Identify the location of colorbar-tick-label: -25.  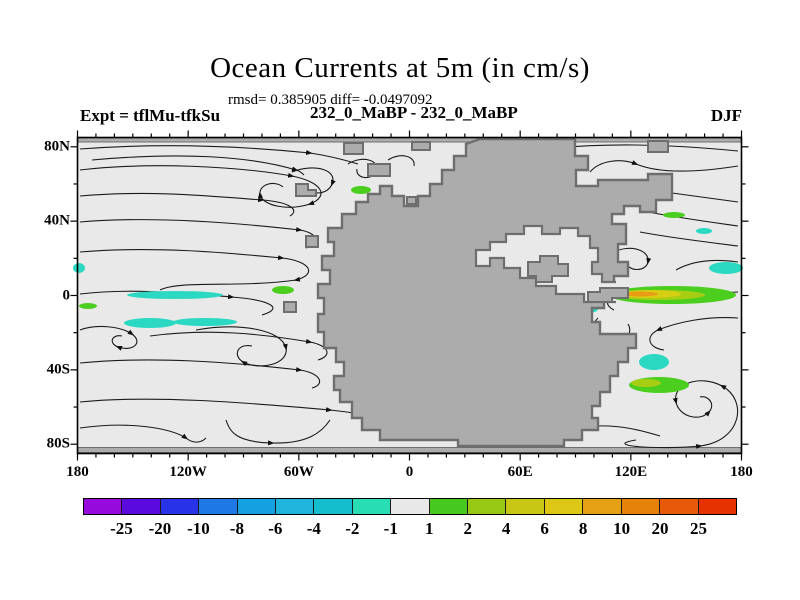
(121, 528).